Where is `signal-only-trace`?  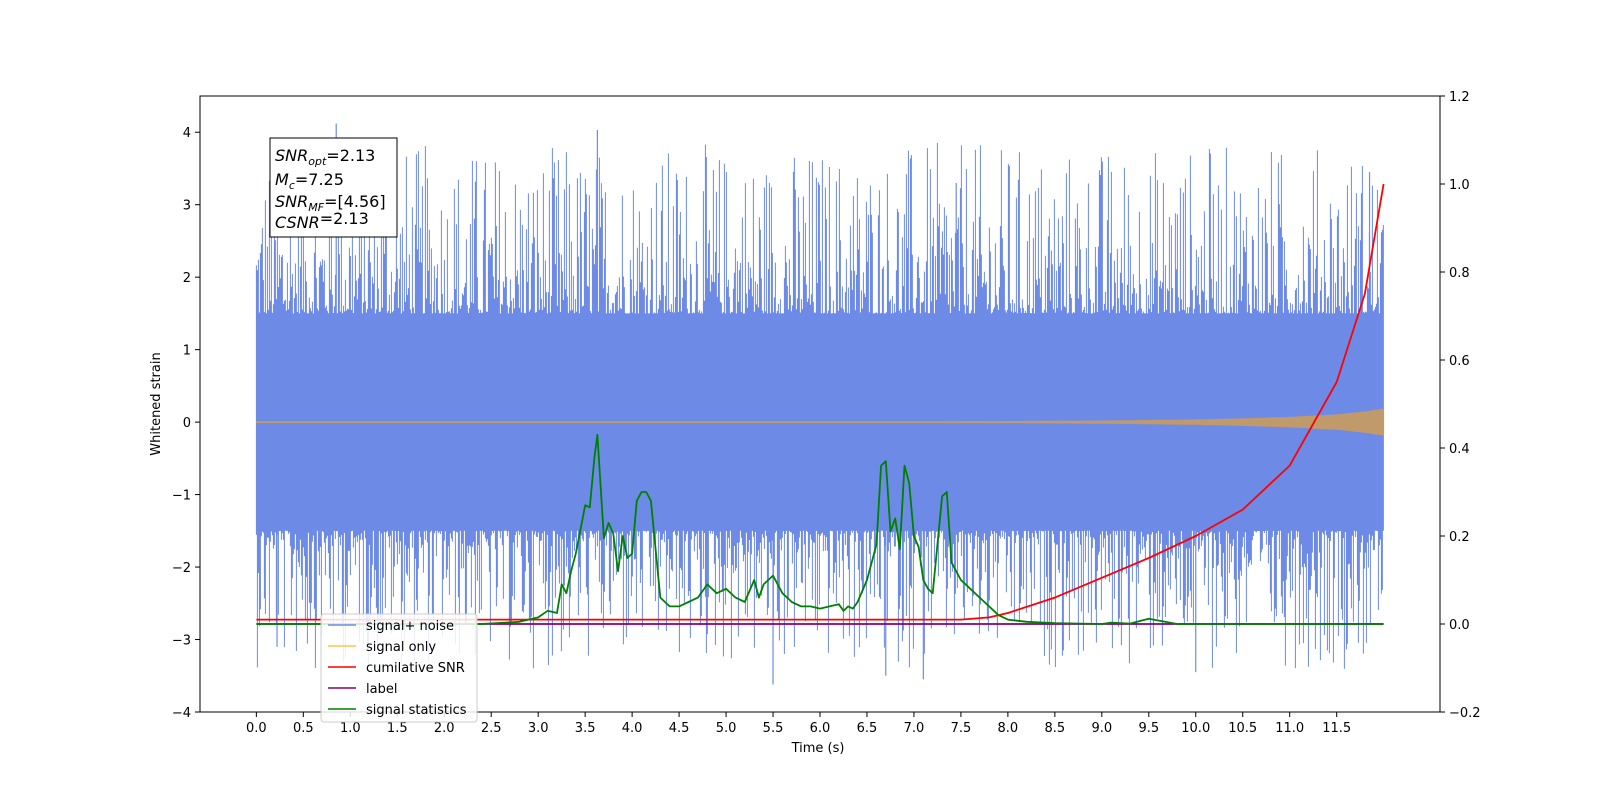
signal-only-trace is located at coordinates (820, 422).